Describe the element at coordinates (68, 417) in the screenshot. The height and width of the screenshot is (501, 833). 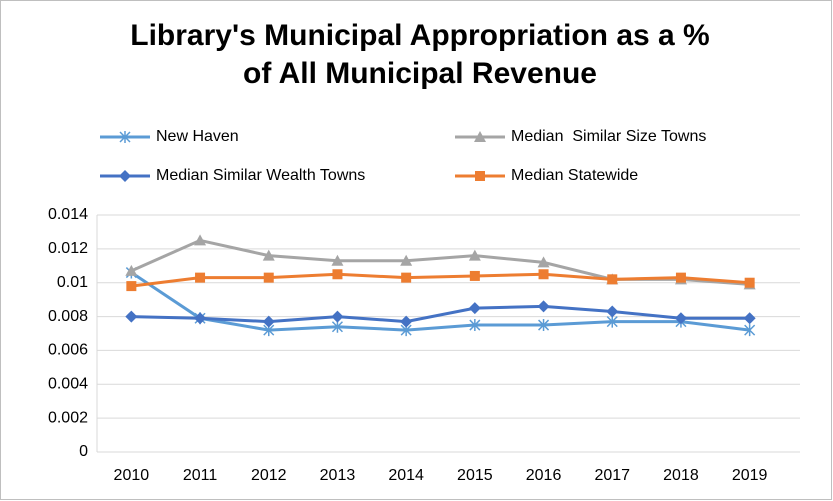
I see `y-tick-label: 0.002` at that location.